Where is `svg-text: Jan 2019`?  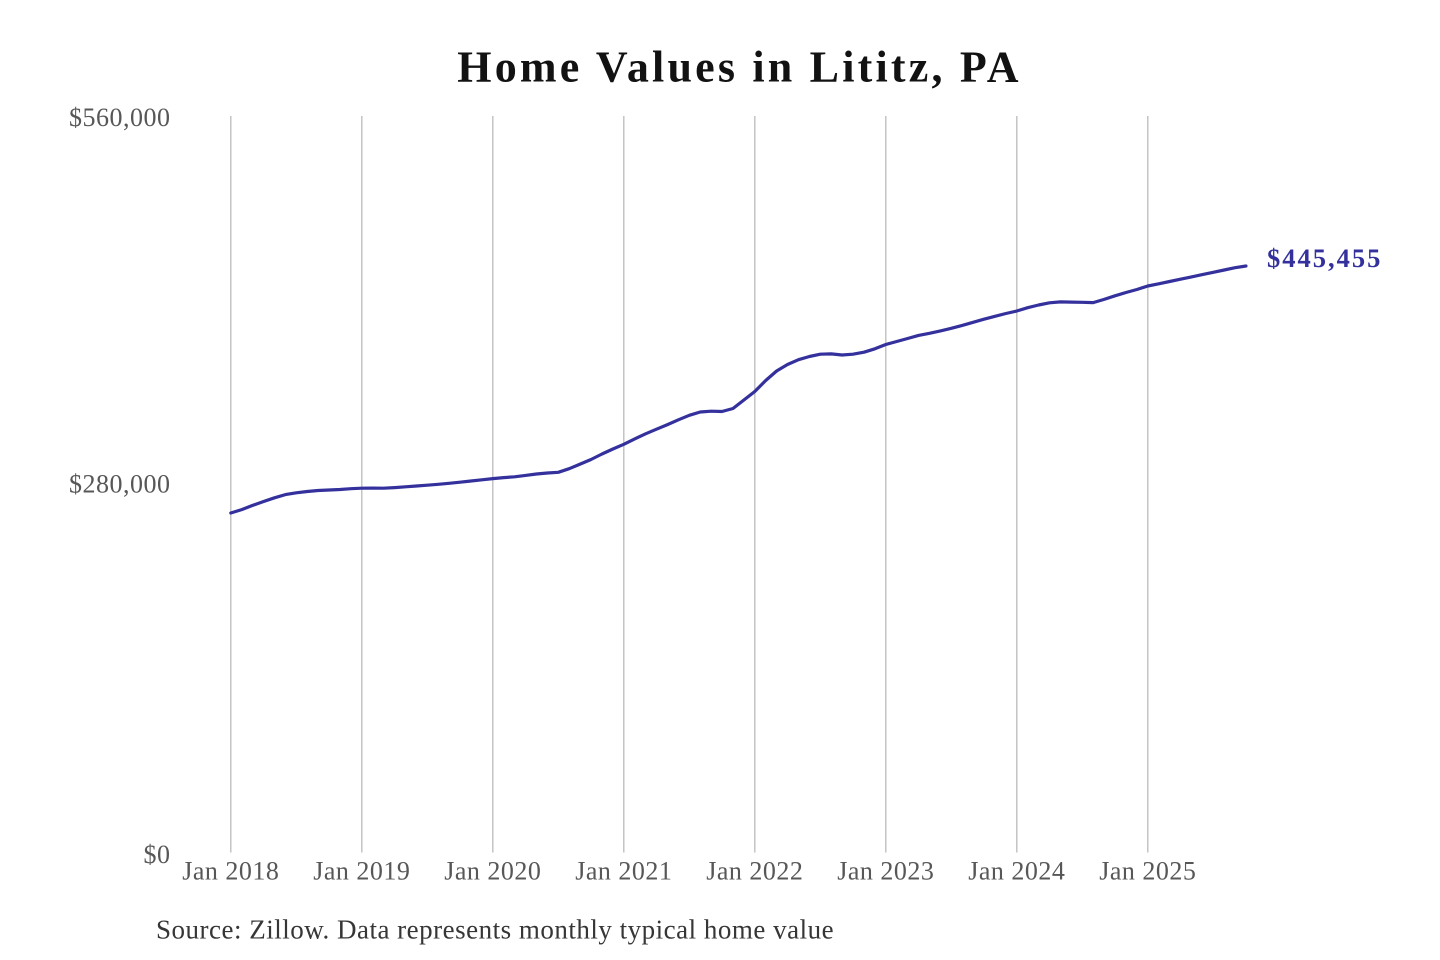 svg-text: Jan 2019 is located at coordinates (361, 871).